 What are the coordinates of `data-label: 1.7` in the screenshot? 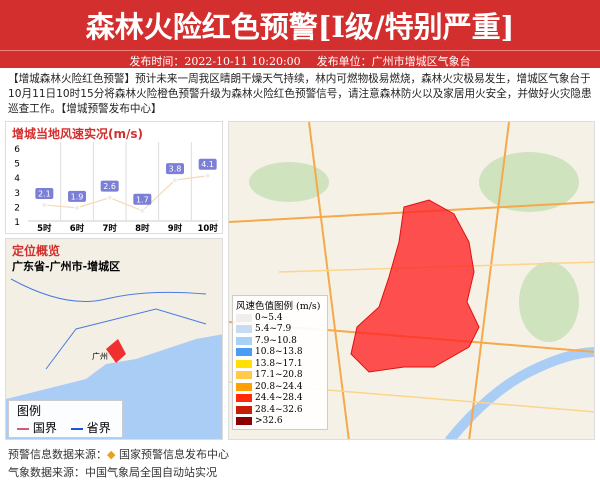 It's located at (142, 199).